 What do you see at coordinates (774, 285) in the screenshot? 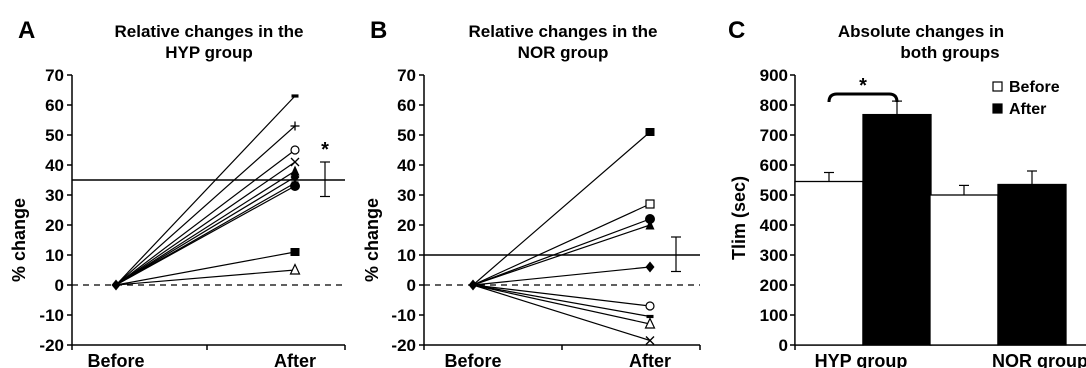
I see `panel-c-y-tick-label-7: 200` at bounding box center [774, 285].